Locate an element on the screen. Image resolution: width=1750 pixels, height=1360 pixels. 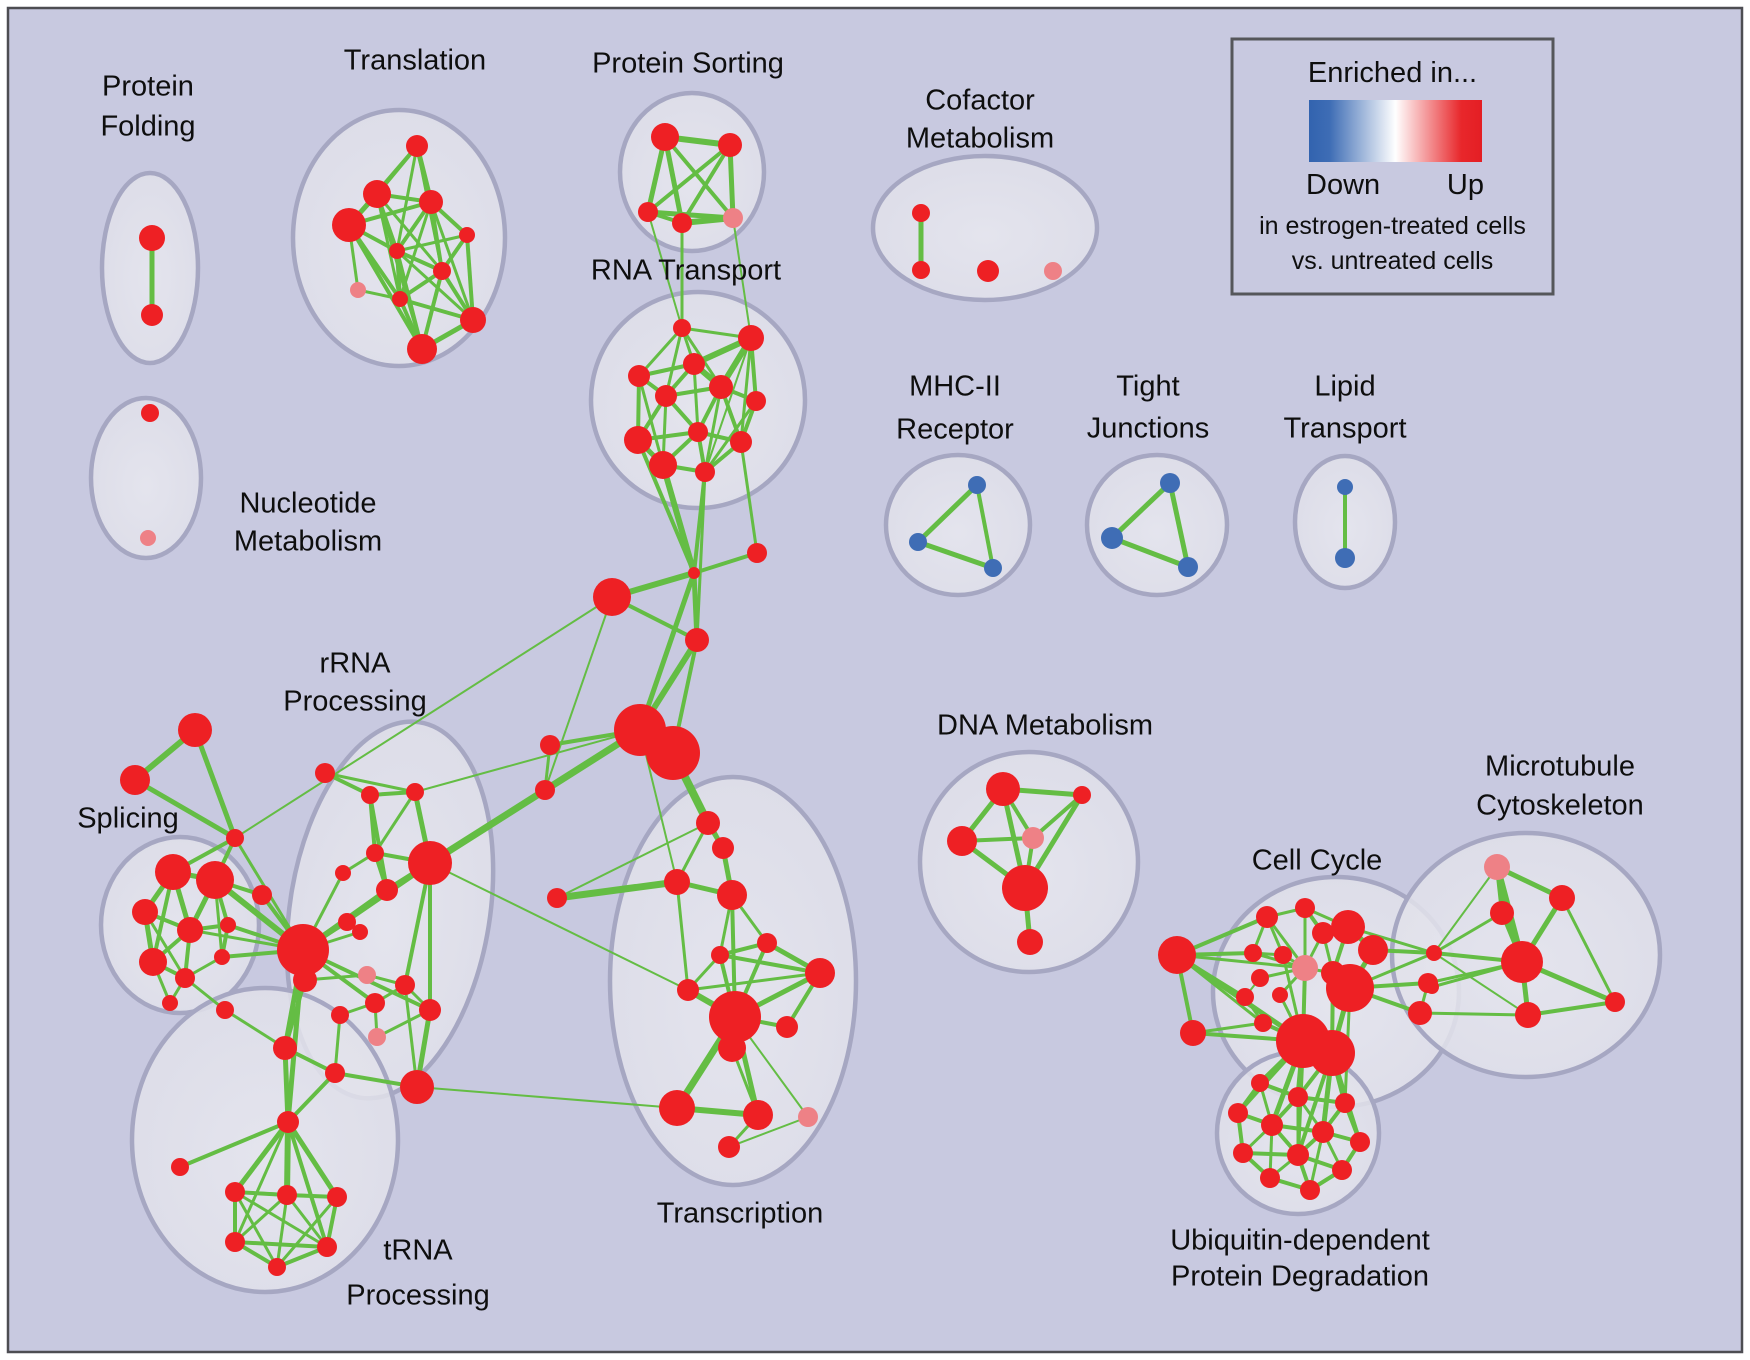
node-R2 is located at coordinates (751, 338).